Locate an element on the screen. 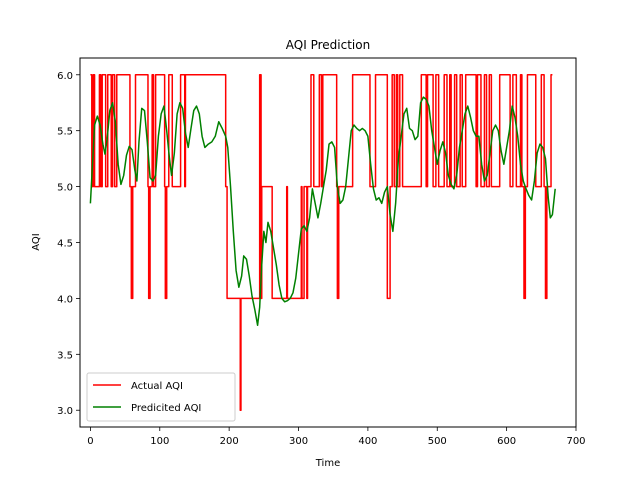  y-axis-label: AQI is located at coordinates (36, 242).